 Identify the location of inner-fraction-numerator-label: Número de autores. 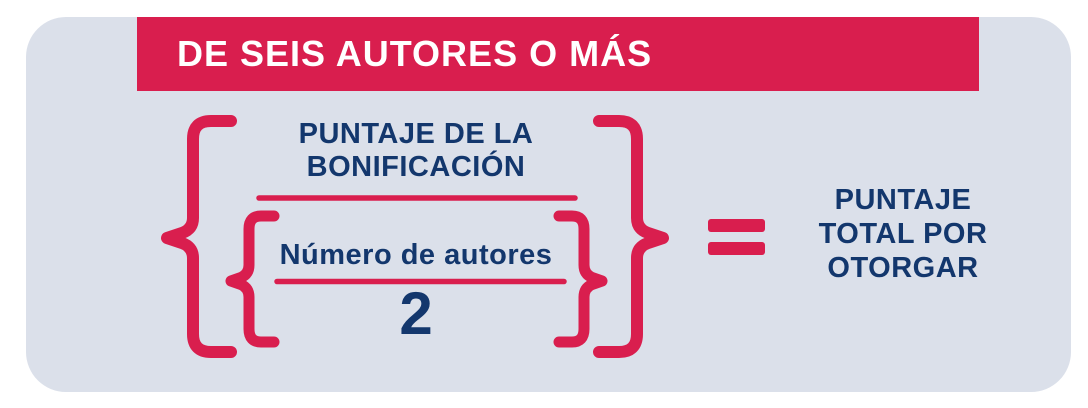
(416, 255).